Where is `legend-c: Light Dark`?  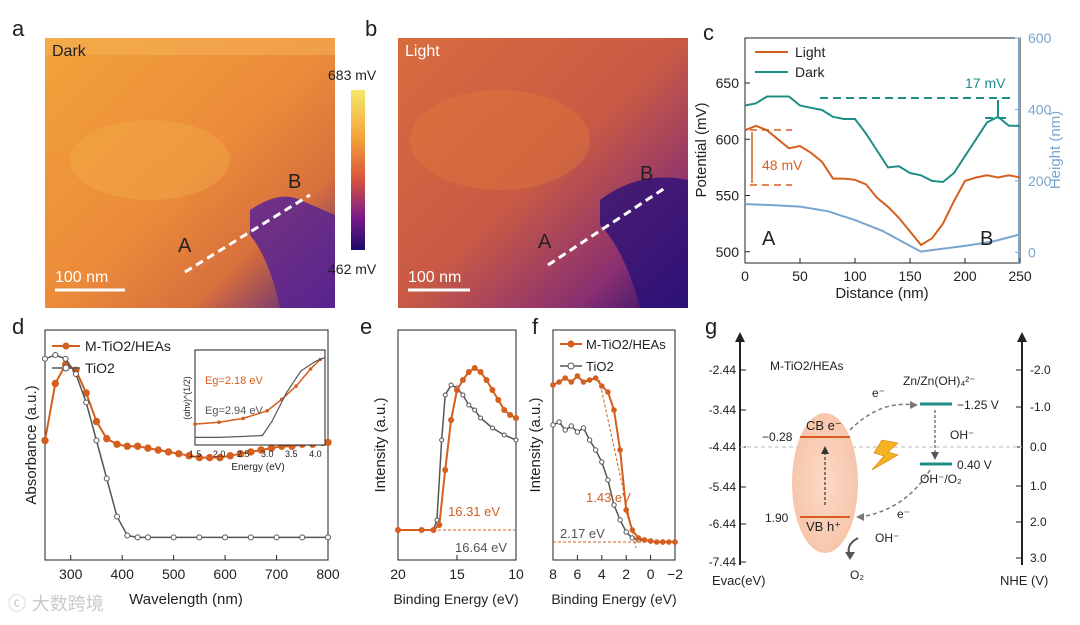
legend-c: Light Dark is located at coordinates (790, 62).